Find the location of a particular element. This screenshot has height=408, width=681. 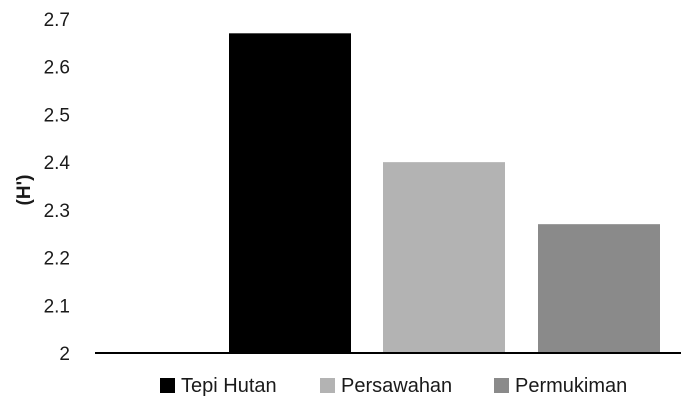

bar-permukiman is located at coordinates (599, 288).